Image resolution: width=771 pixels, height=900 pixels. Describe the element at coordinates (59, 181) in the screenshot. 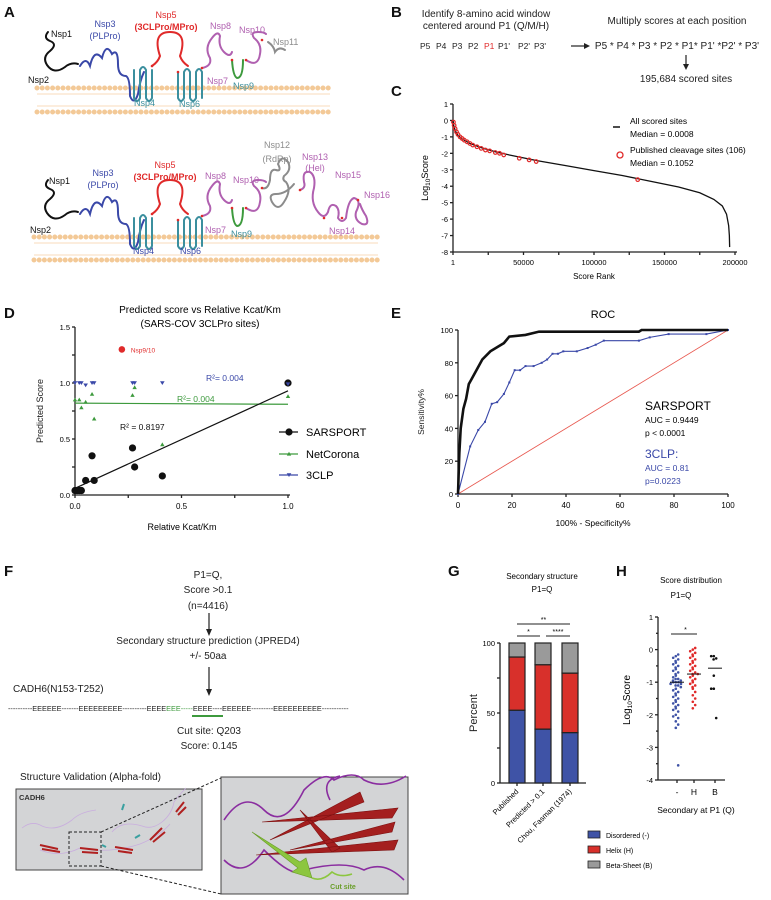

I see `label-nsp1-b: Nsp1` at that location.